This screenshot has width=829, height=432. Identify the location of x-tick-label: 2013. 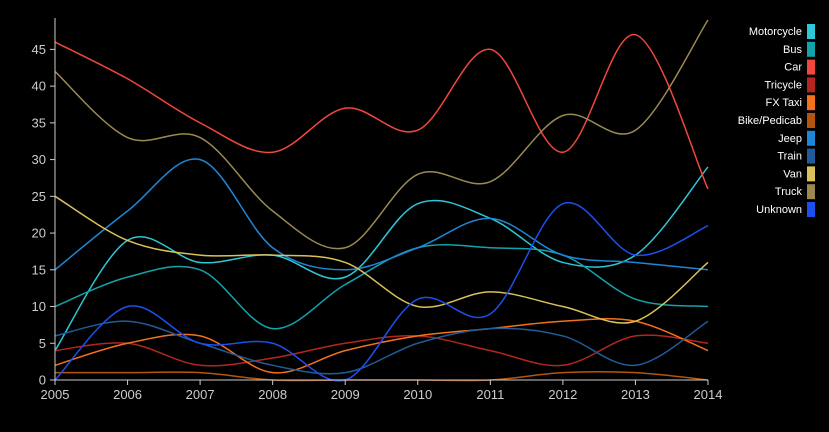
(635, 394).